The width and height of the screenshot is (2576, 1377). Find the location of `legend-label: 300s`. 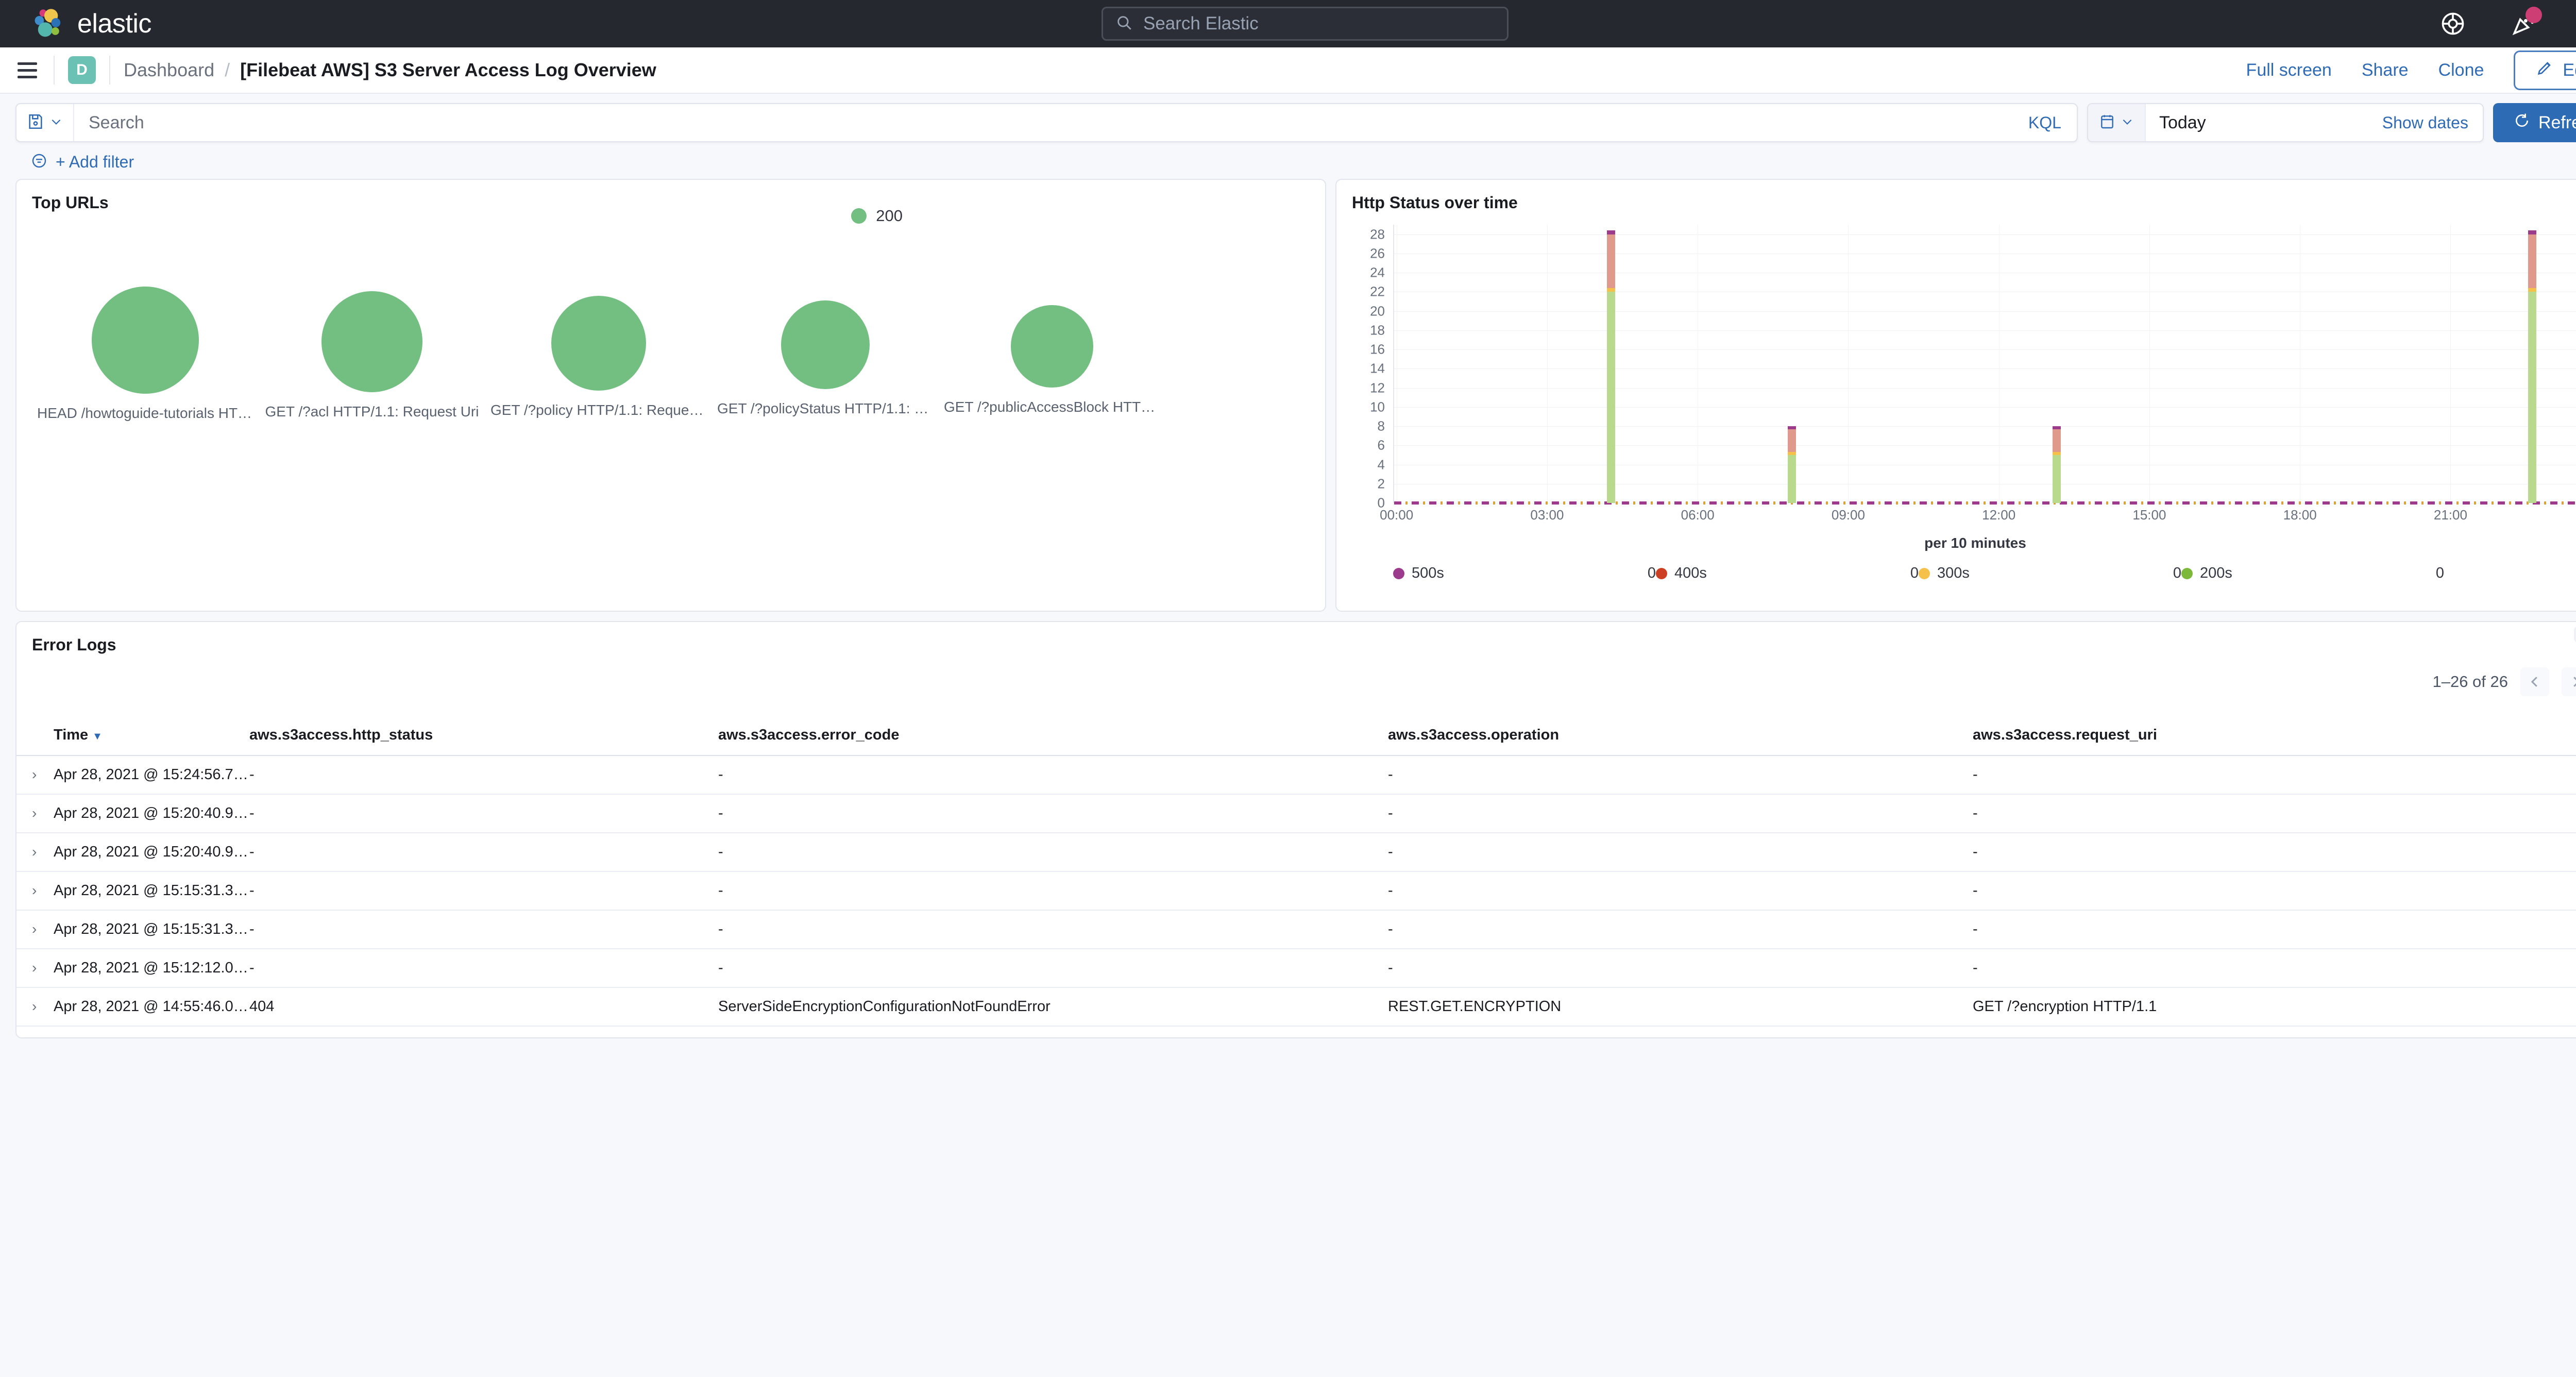

legend-label: 300s is located at coordinates (1953, 573).